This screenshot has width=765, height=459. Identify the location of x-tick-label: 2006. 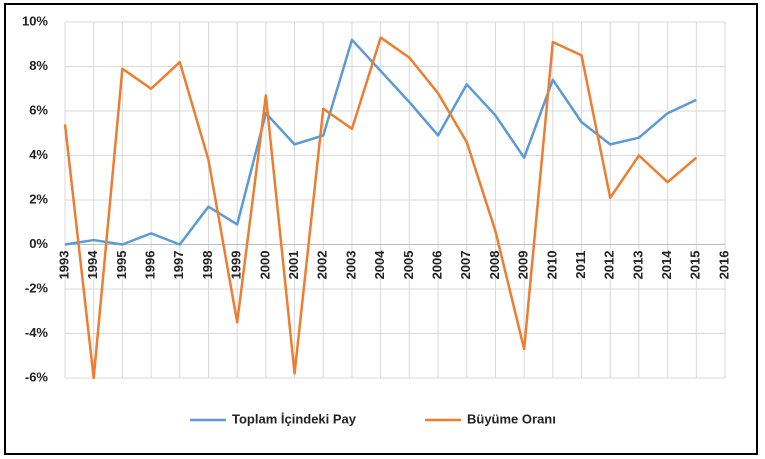
(436, 265).